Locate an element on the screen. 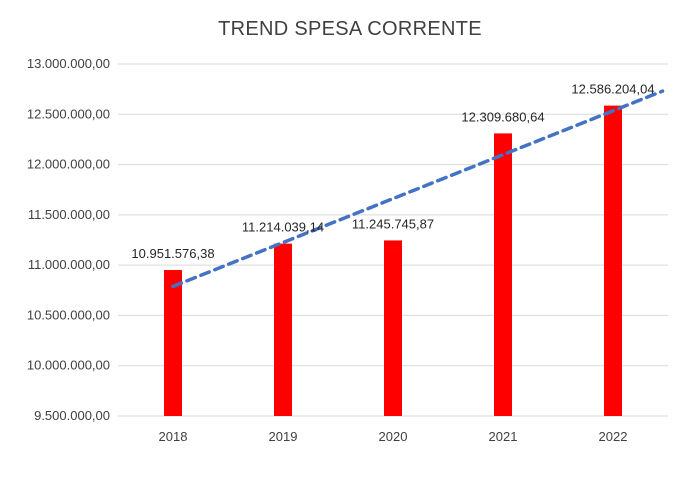 Image resolution: width=700 pixels, height=484 pixels. x-axis: 2018 2019 2020 2021 2022 is located at coordinates (393, 436).